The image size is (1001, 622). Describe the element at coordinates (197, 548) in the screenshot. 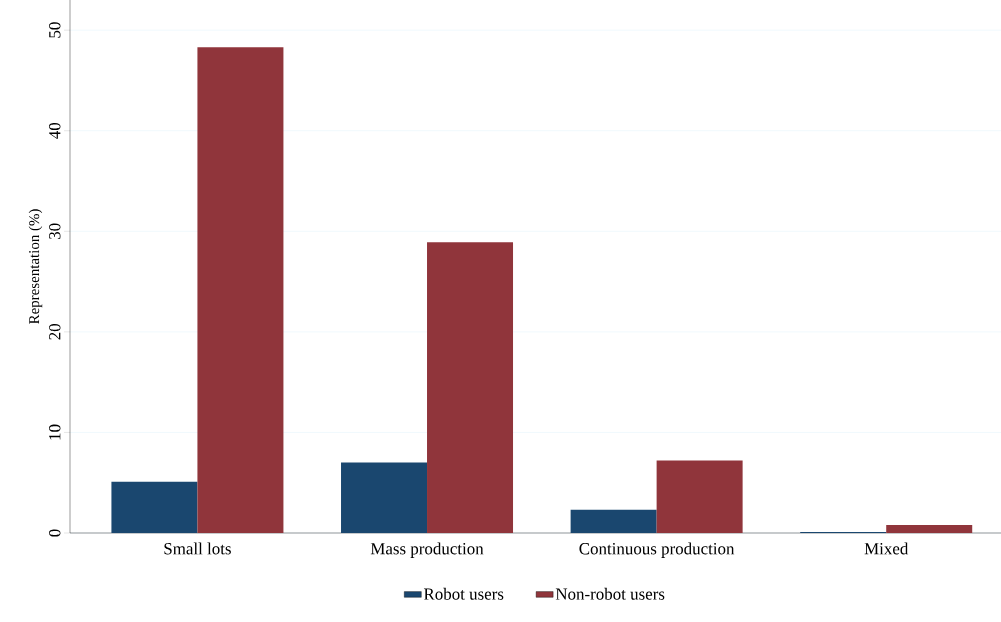

I see `x-tick-label: Small lots` at that location.